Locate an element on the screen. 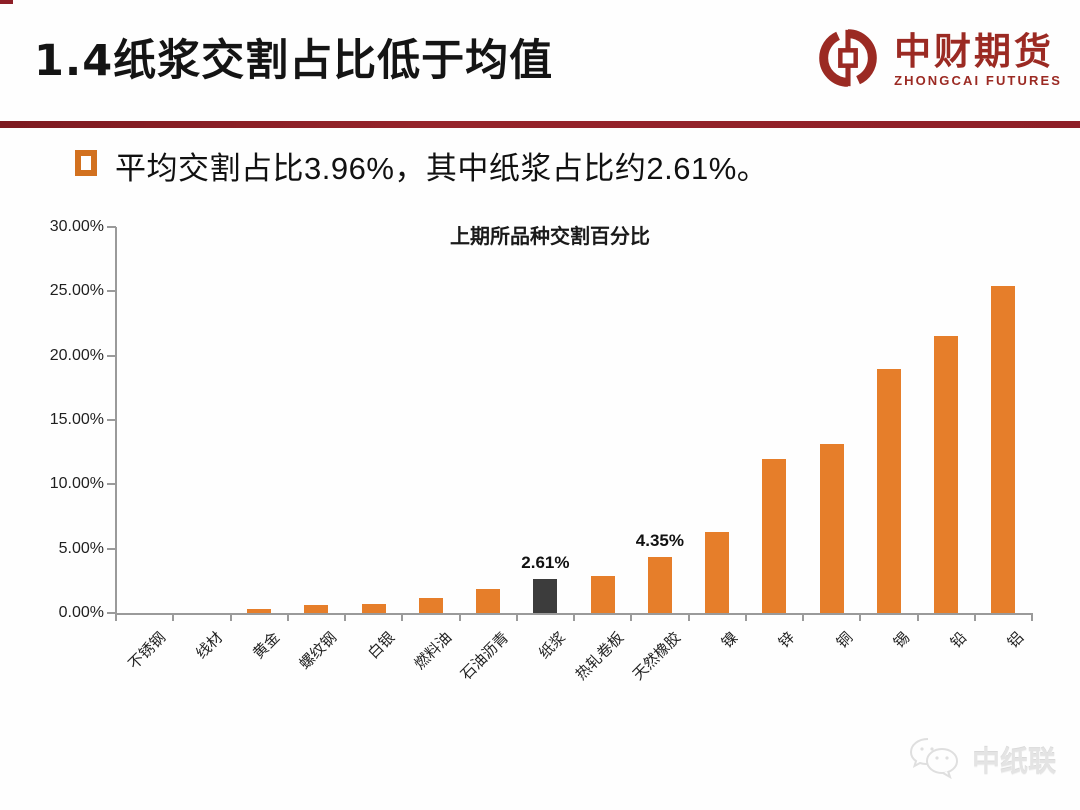 This screenshot has width=1080, height=810. bar-纸浆 is located at coordinates (545, 596).